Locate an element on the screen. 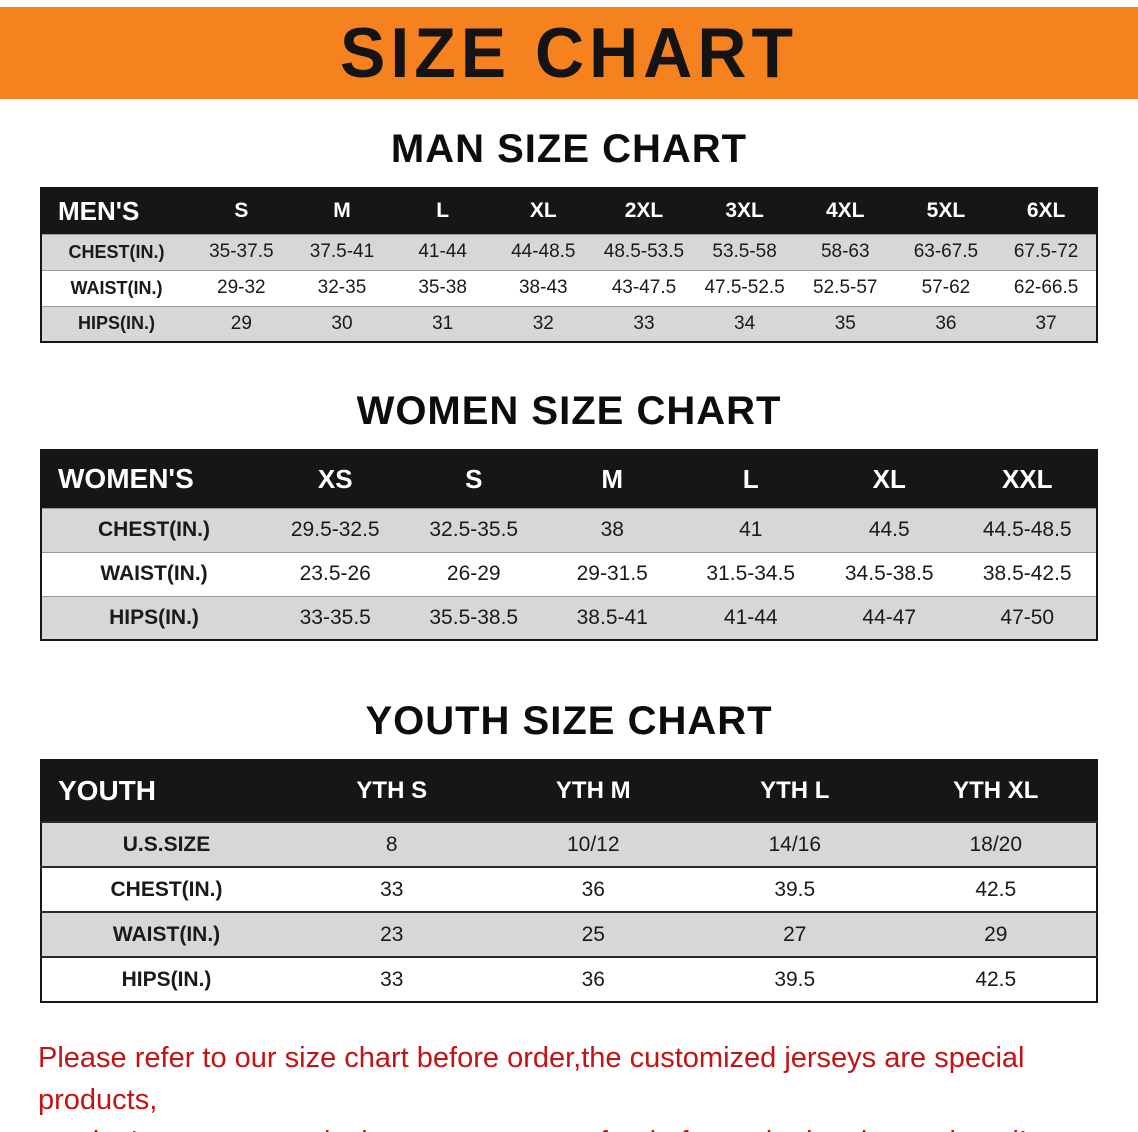 This screenshot has width=1138, height=1132. size-header-cell: YTH L is located at coordinates (795, 791).